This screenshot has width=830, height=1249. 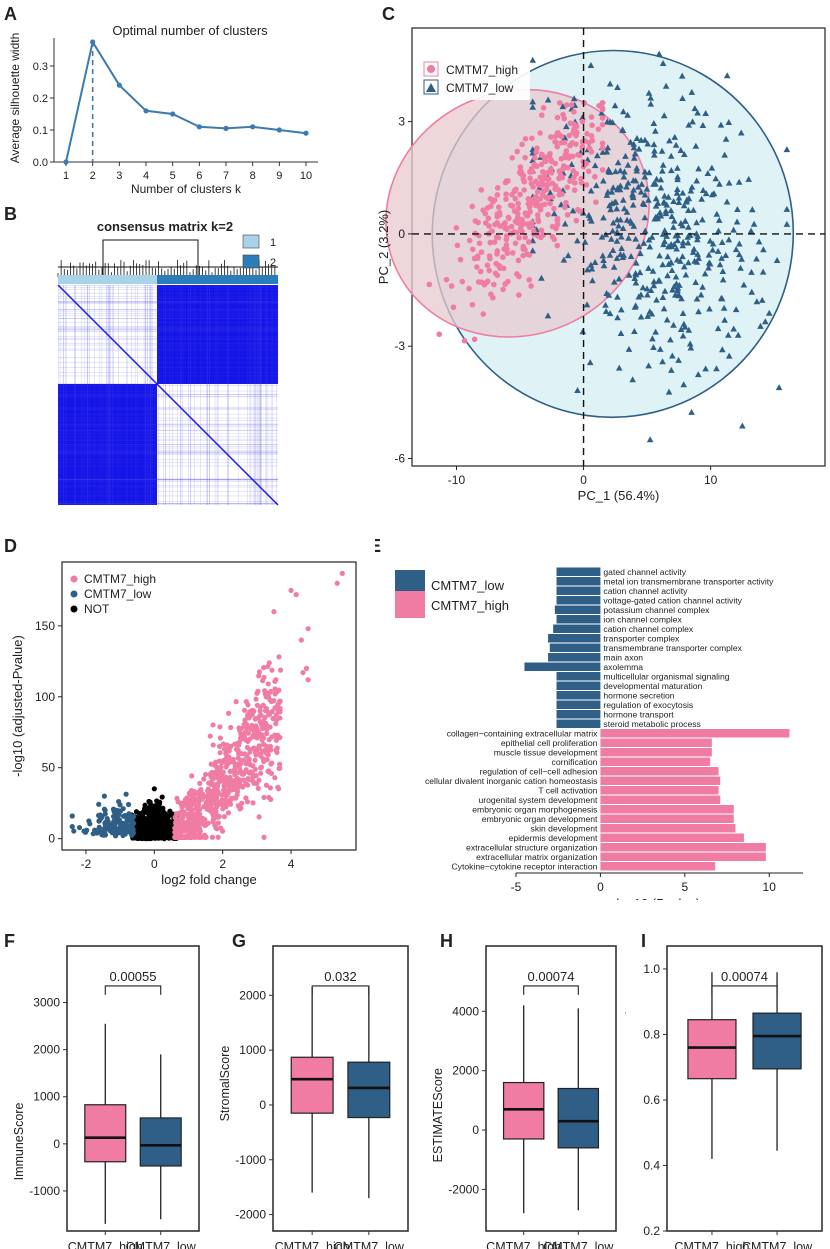 I want to click on category-label: collagen−containing extracellular matrix, so click(x=522, y=734).